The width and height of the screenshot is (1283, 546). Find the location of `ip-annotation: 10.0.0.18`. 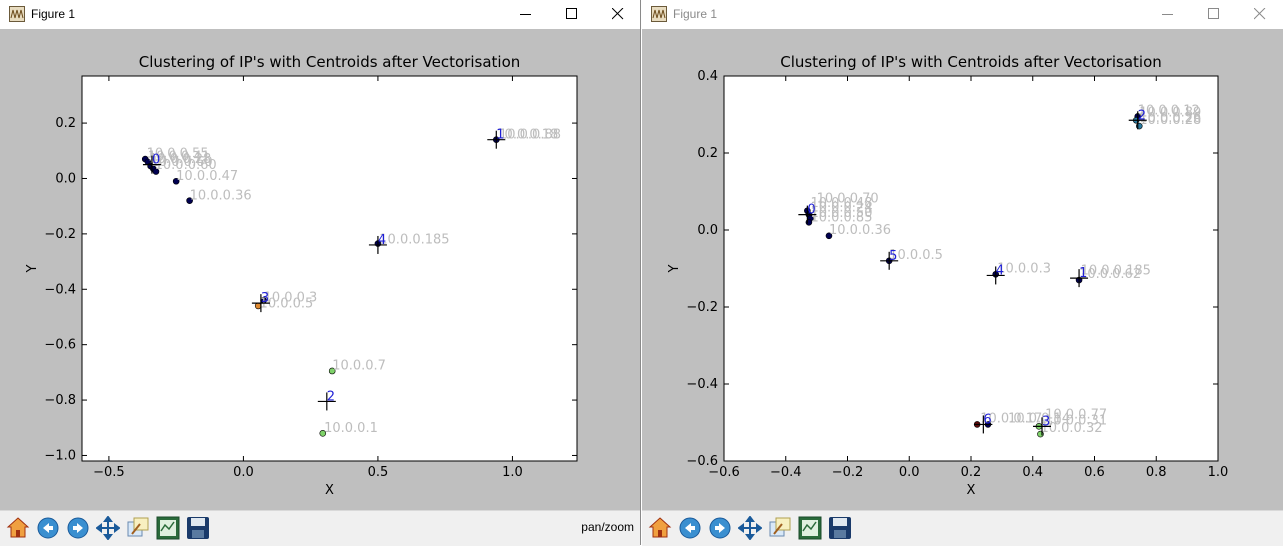

ip-annotation: 10.0.0.18 is located at coordinates (527, 134).